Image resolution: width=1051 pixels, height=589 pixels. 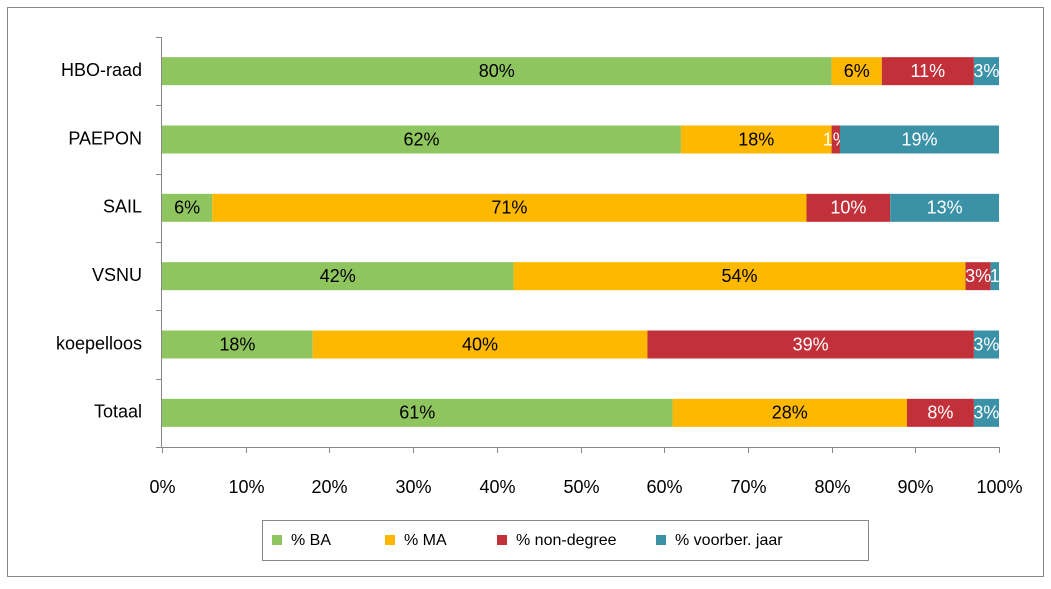 I want to click on x-tick-label: 30%, so click(x=413, y=487).